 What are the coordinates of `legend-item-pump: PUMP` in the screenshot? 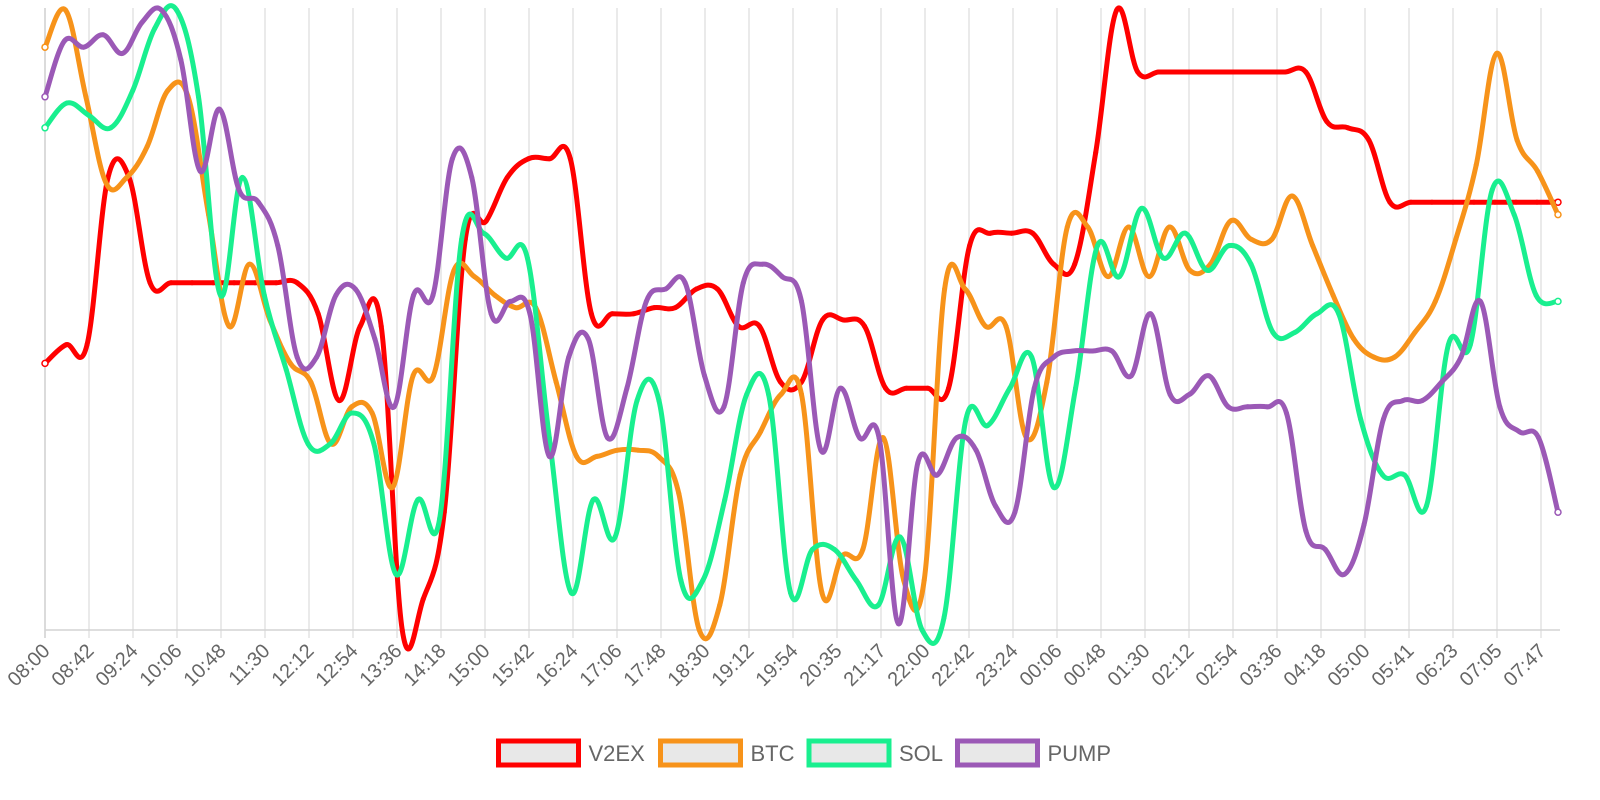 It's located at (1033, 753).